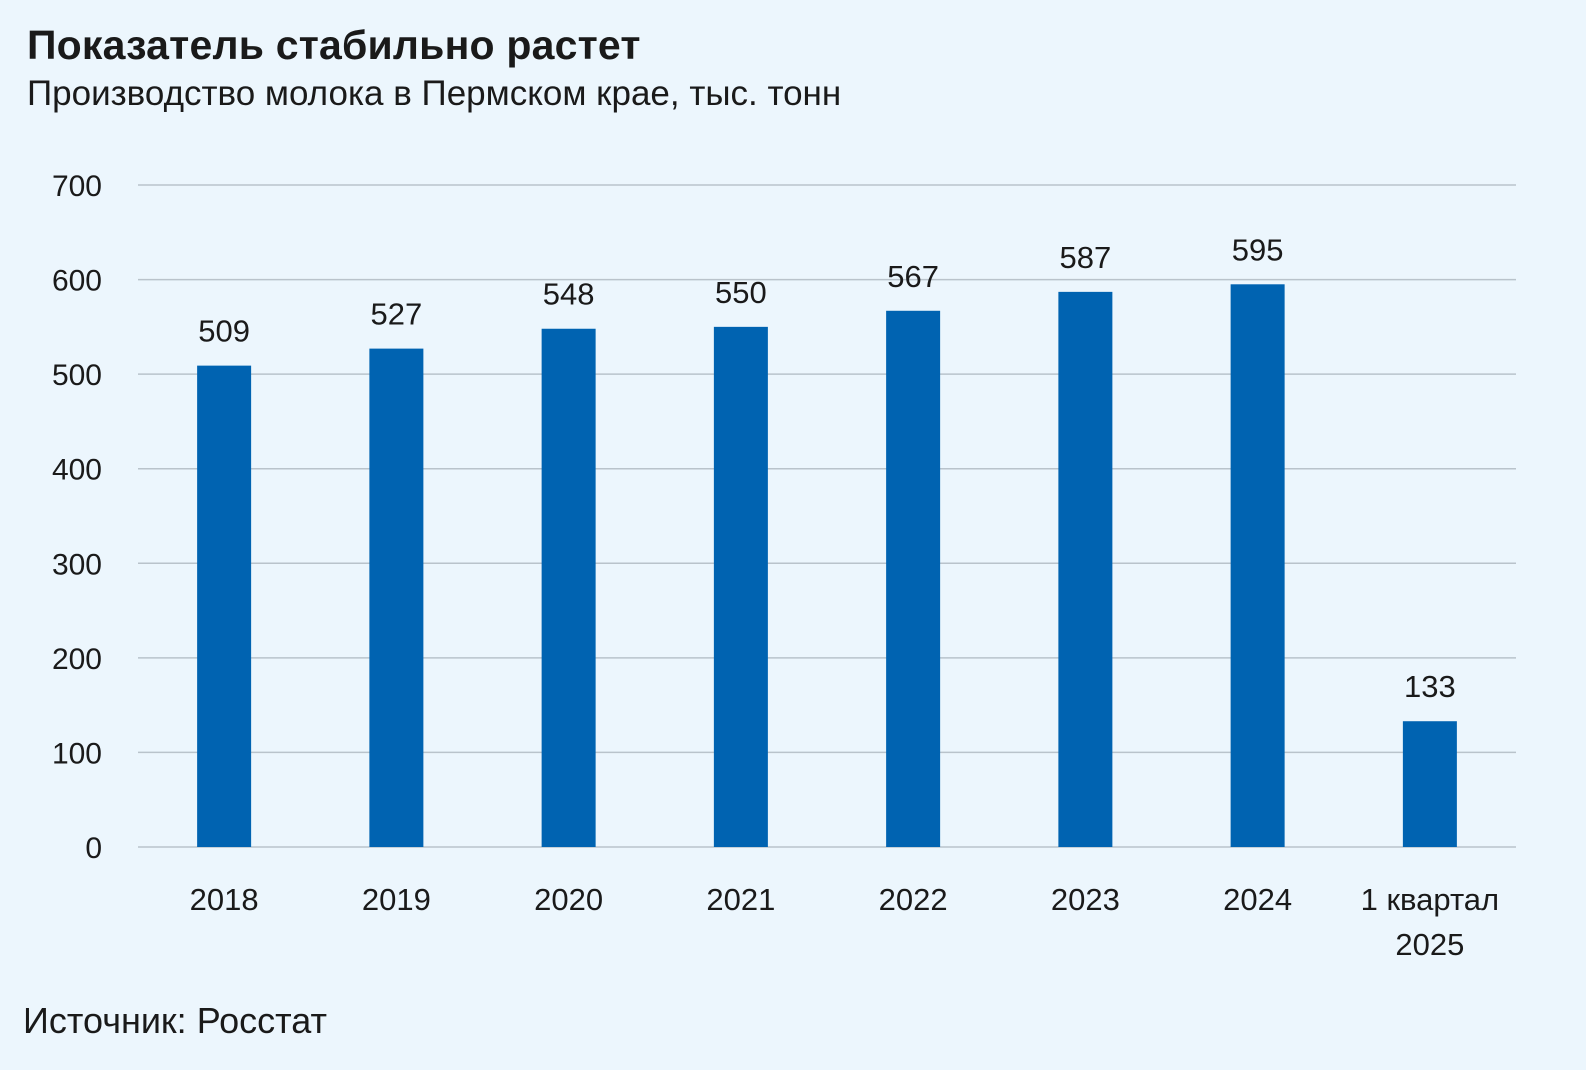  I want to click on x-category-label: 2022, so click(913, 899).